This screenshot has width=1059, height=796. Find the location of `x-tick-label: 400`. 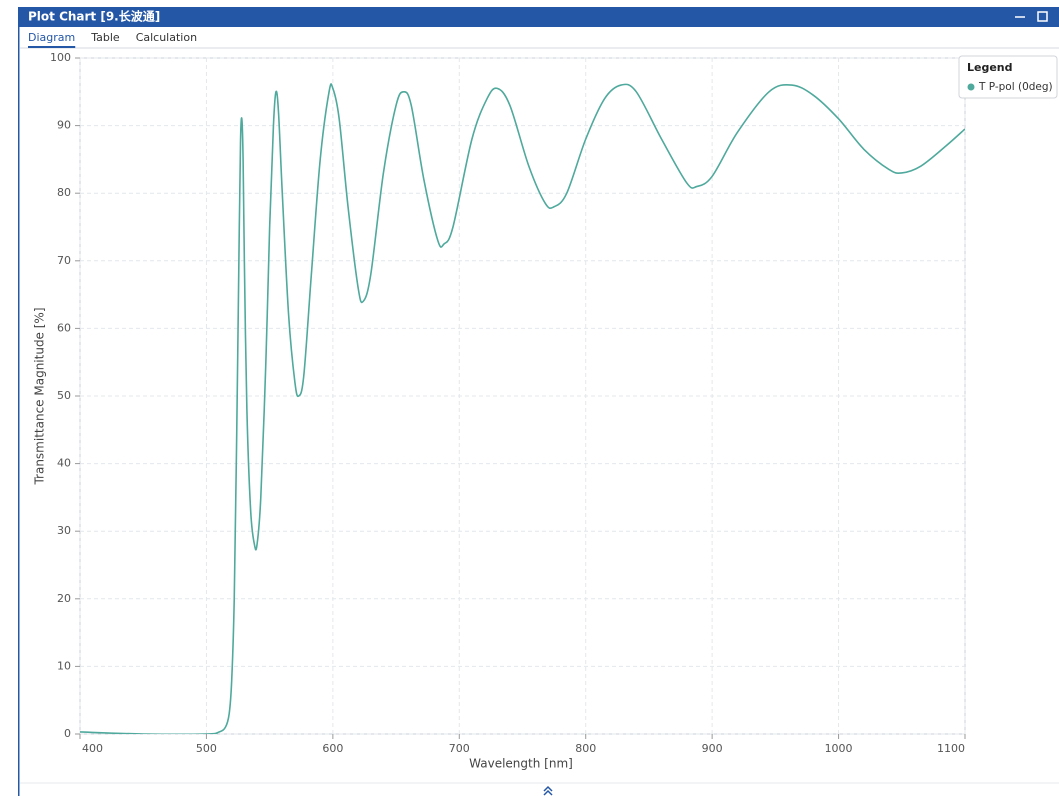

x-tick-label: 400 is located at coordinates (92, 748).